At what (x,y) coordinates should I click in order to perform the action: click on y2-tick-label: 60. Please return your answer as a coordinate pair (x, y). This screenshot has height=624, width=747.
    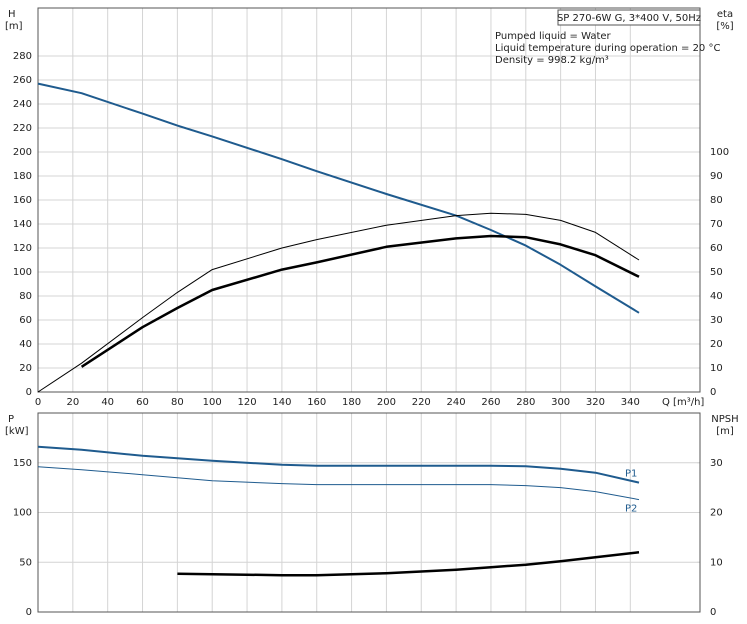
    Looking at the image, I should click on (716, 248).